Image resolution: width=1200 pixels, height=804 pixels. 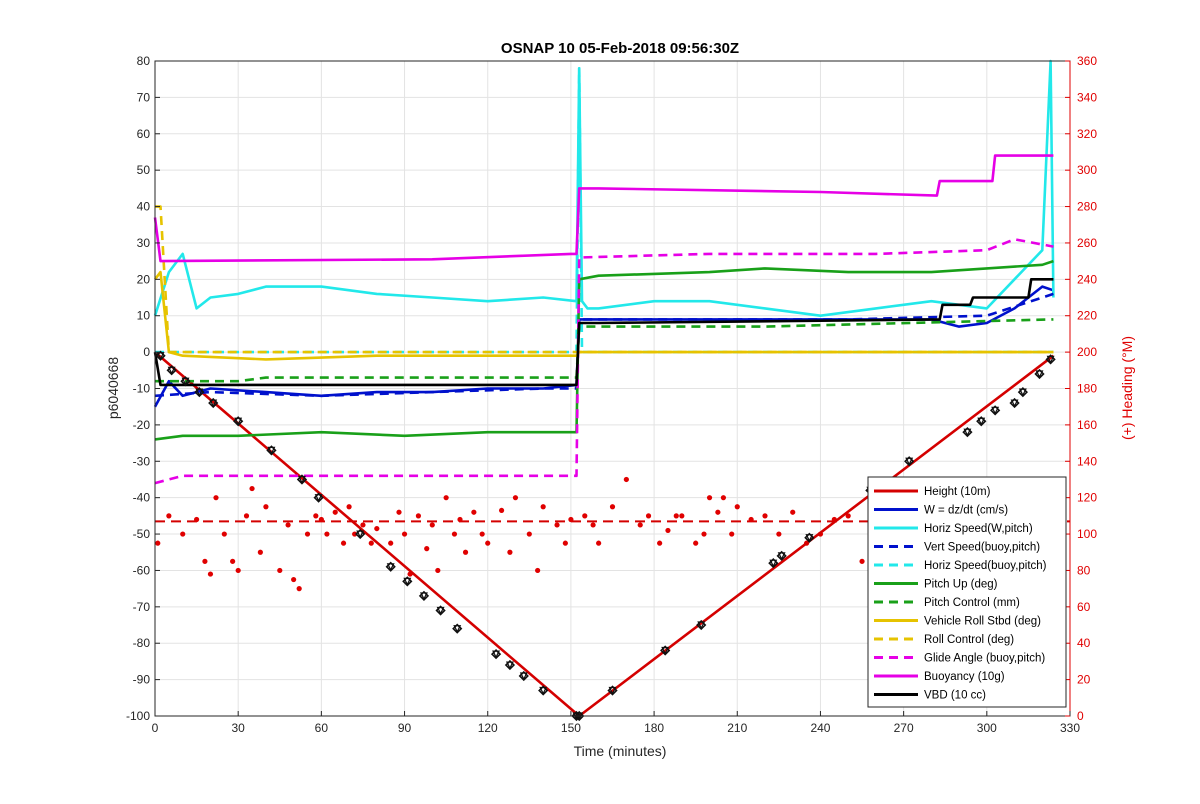 What do you see at coordinates (966, 511) in the screenshot?
I see `legend-label-1: W = dz/dt (cm/s)` at bounding box center [966, 511].